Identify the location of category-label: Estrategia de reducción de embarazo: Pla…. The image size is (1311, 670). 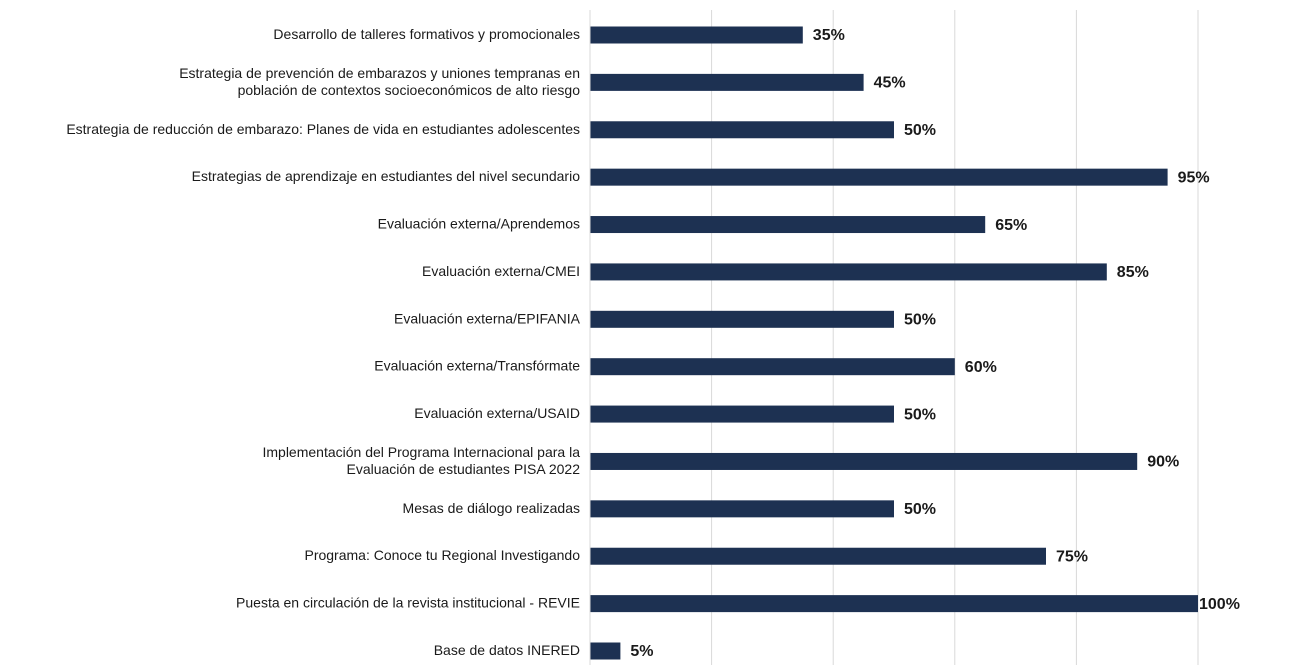
(323, 128).